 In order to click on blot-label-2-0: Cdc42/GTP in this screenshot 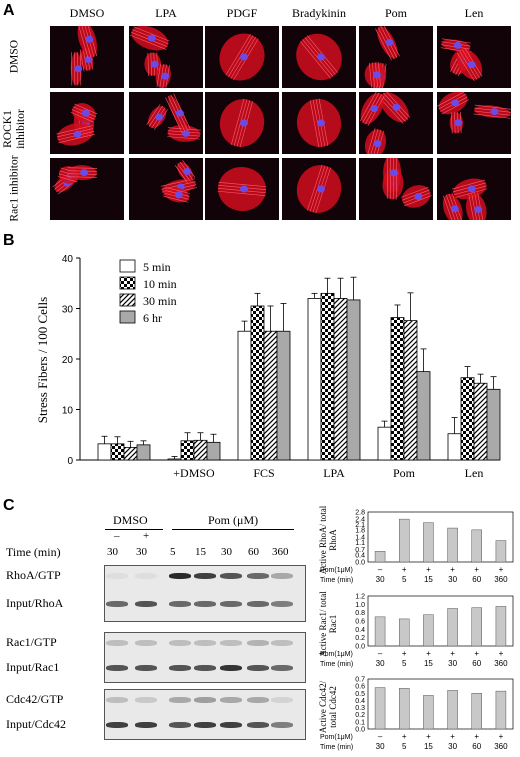, I will do `click(34, 699)`.